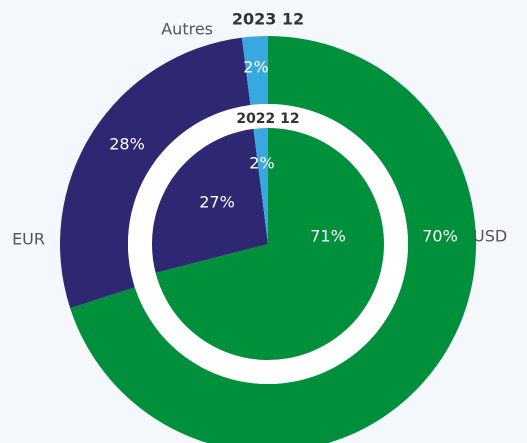 The image size is (527, 443). Describe the element at coordinates (217, 202) in the screenshot. I see `data-label: 27%` at that location.